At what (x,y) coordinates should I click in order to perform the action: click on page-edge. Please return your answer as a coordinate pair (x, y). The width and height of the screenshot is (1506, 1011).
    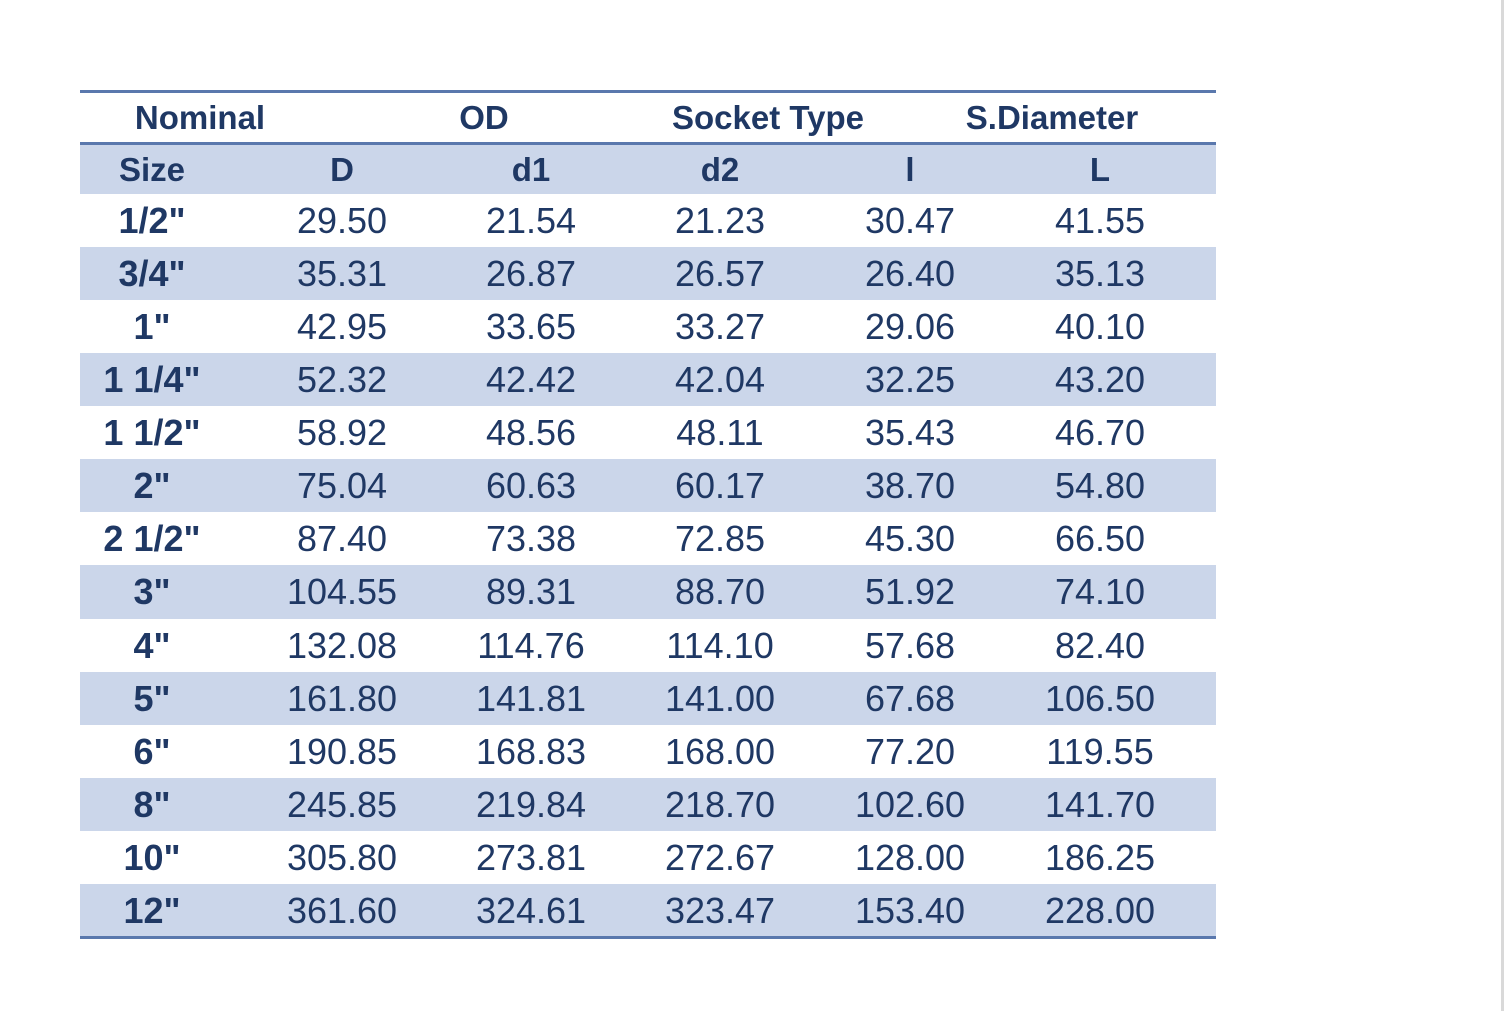
    Looking at the image, I should click on (1502, 505).